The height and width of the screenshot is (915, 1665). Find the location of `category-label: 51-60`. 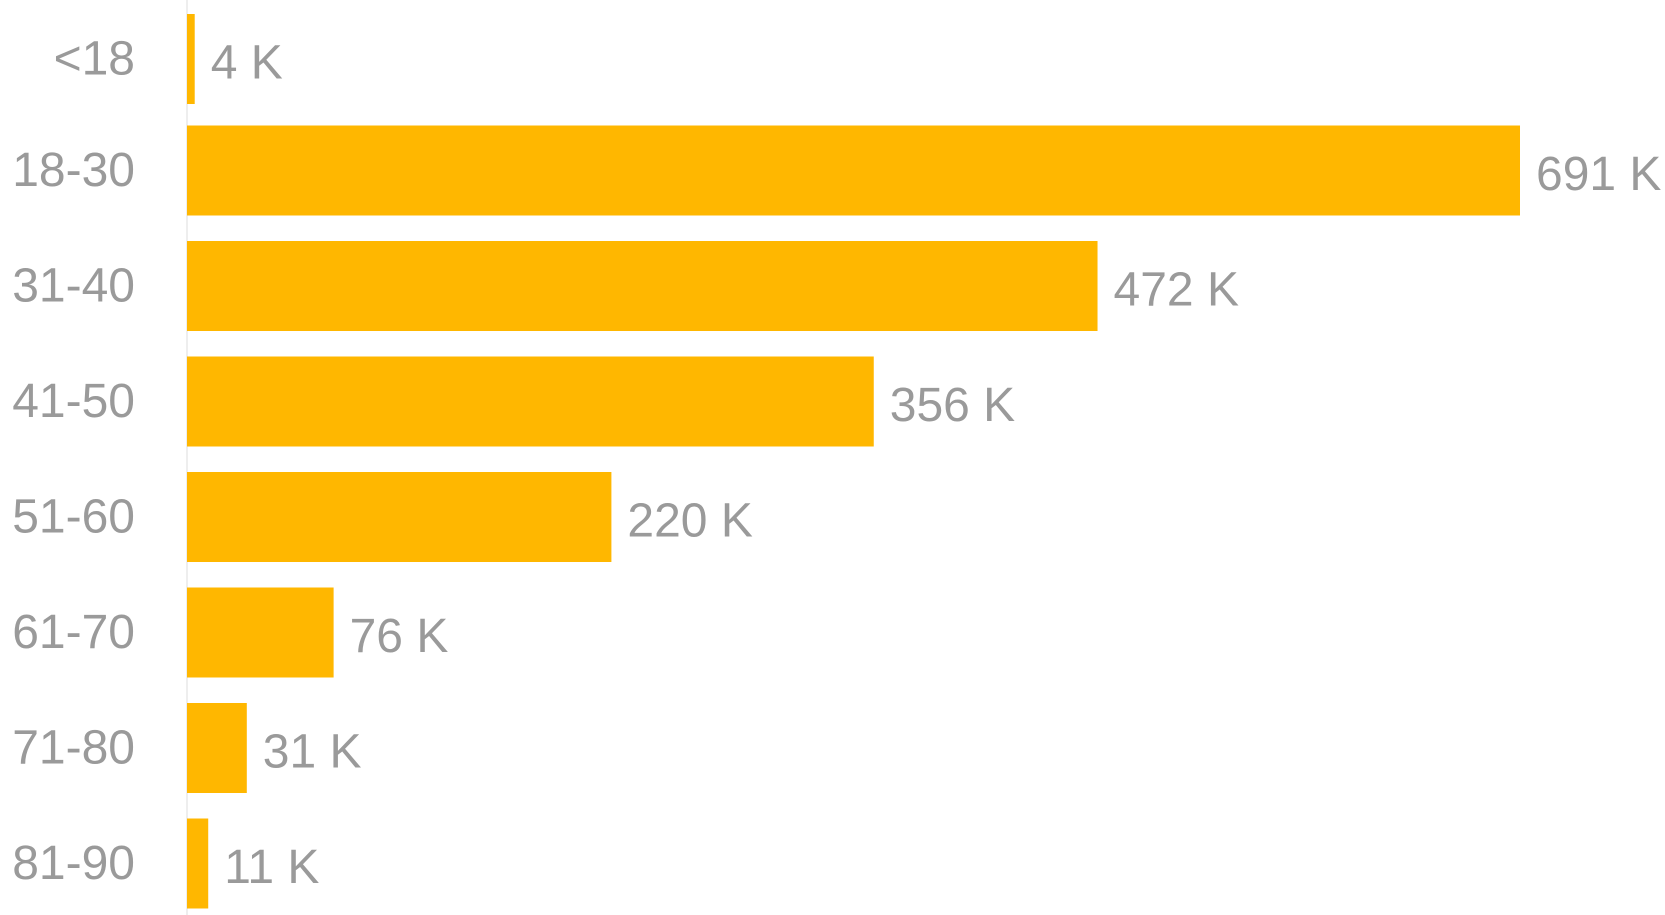

category-label: 51-60 is located at coordinates (73, 517).